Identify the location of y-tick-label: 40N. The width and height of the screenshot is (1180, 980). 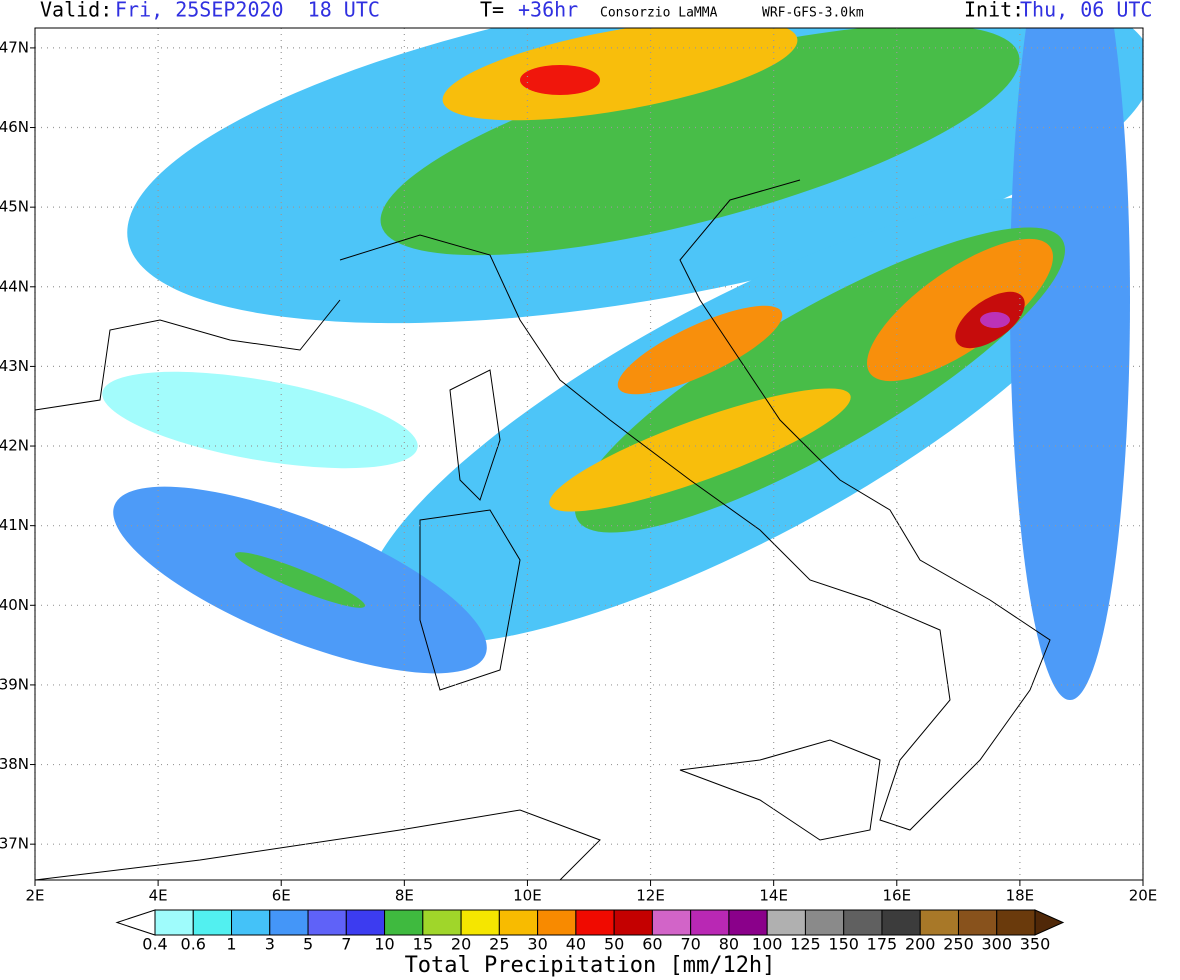
(14, 605).